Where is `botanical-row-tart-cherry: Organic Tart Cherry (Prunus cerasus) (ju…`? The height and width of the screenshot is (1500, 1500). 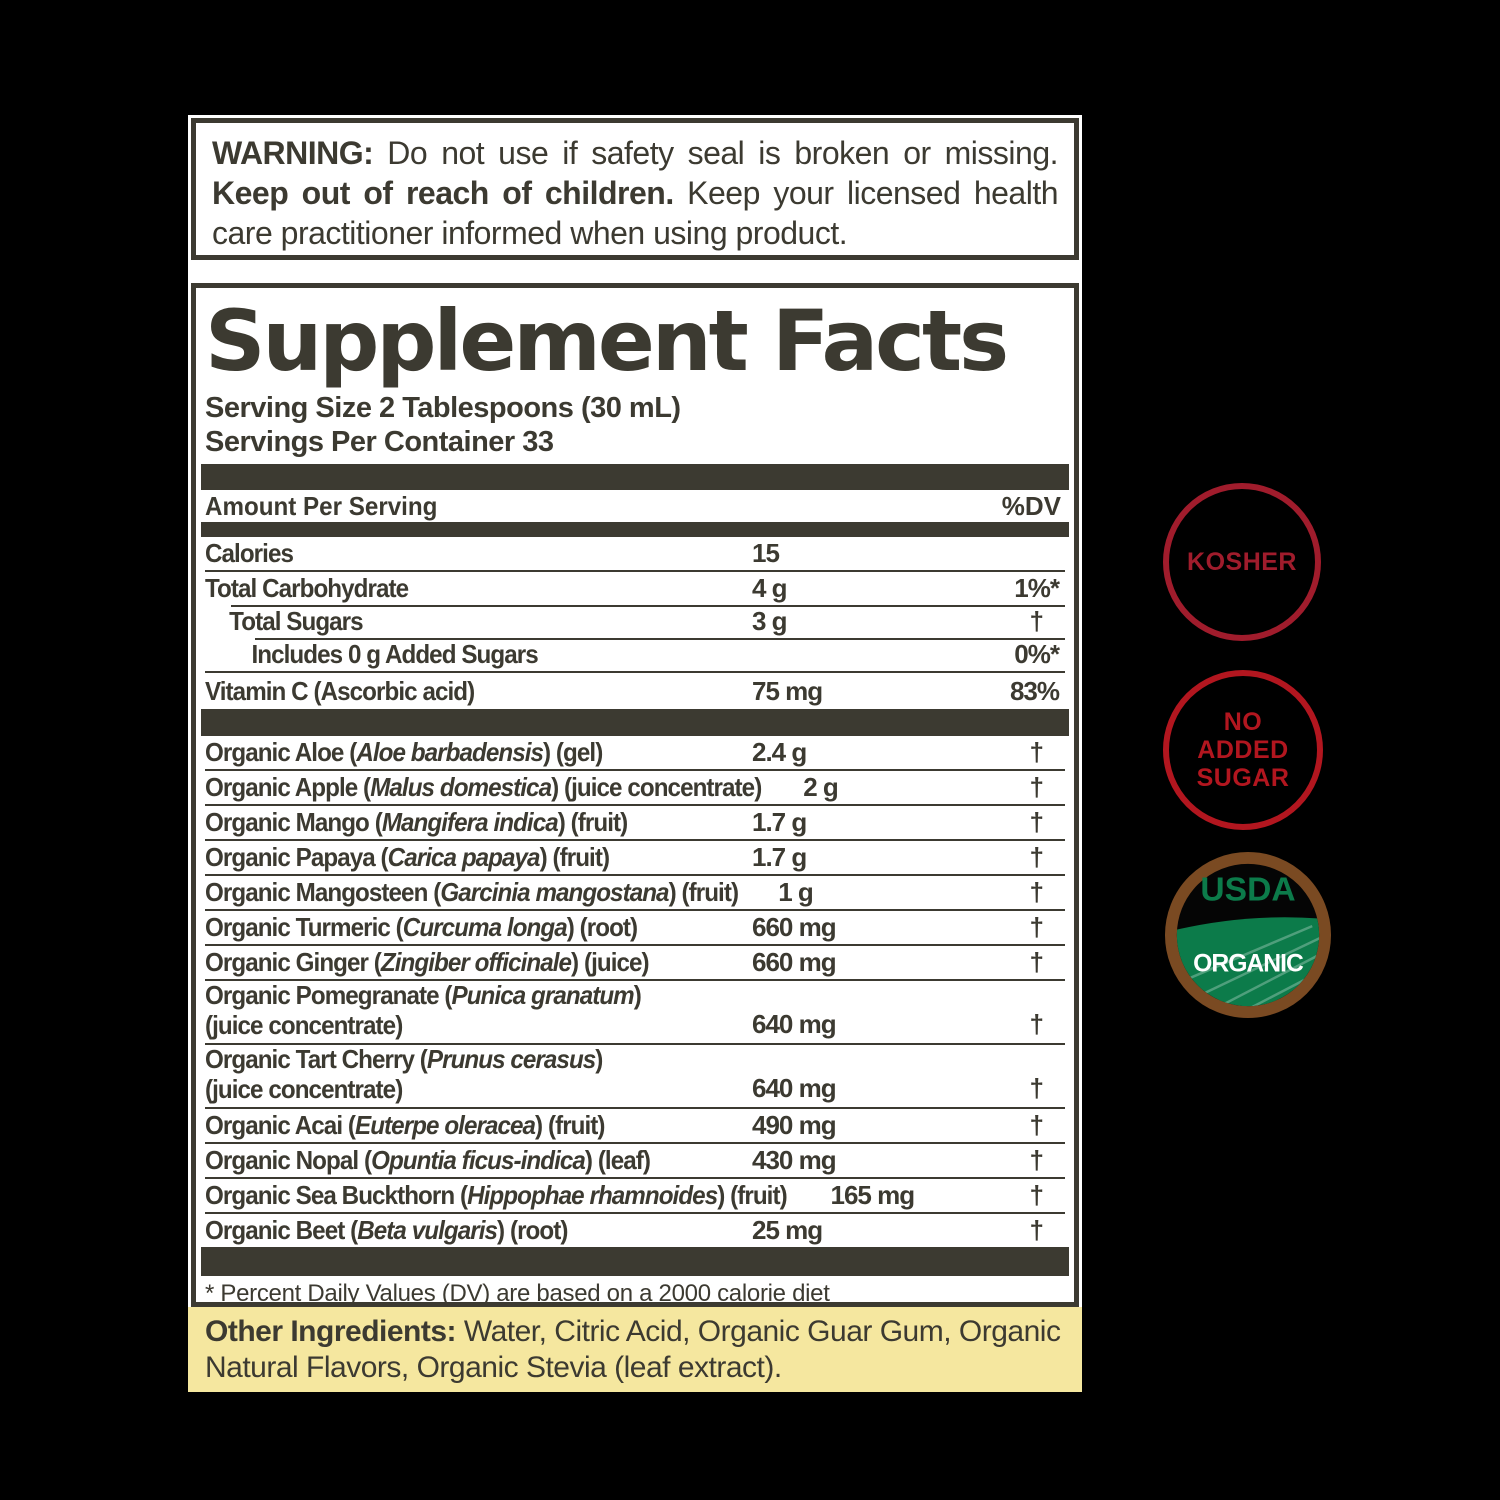
botanical-row-tart-cherry: Organic Tart Cherry (Prunus cerasus) (ju… is located at coordinates (635, 1075).